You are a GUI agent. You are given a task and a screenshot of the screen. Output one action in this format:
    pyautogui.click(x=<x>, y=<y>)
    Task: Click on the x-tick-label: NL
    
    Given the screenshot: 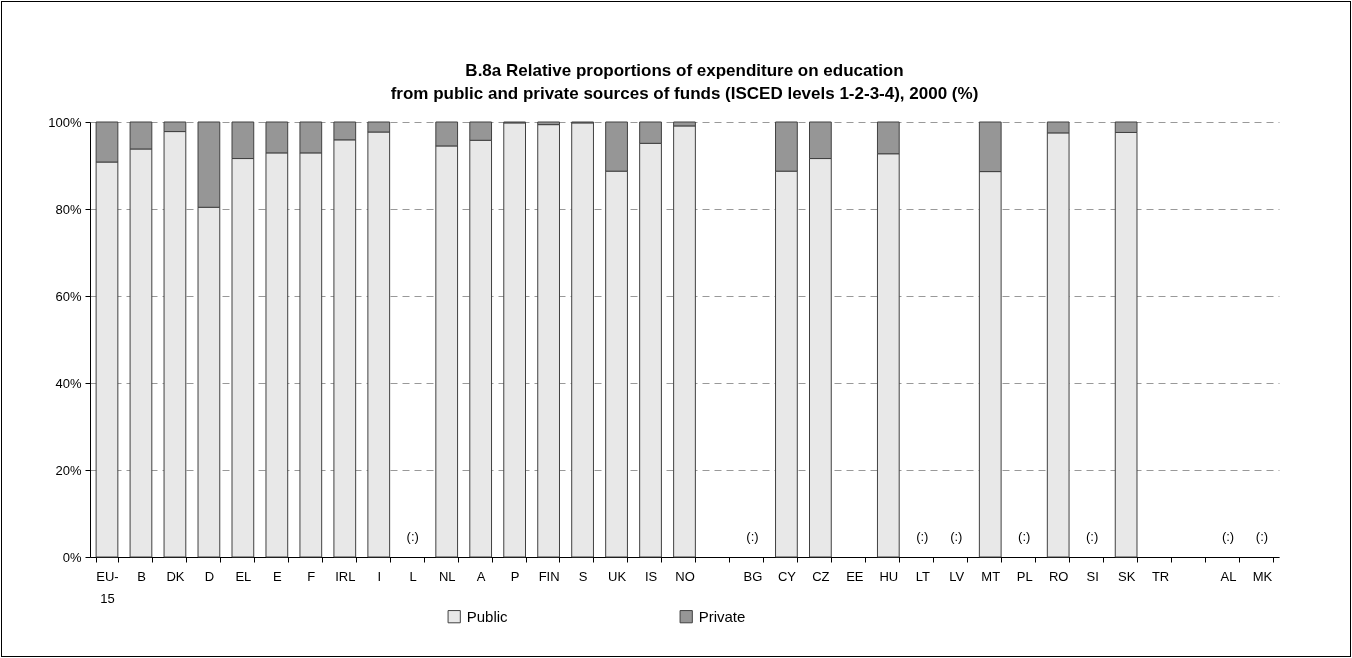 What is the action you would take?
    pyautogui.click(x=447, y=576)
    